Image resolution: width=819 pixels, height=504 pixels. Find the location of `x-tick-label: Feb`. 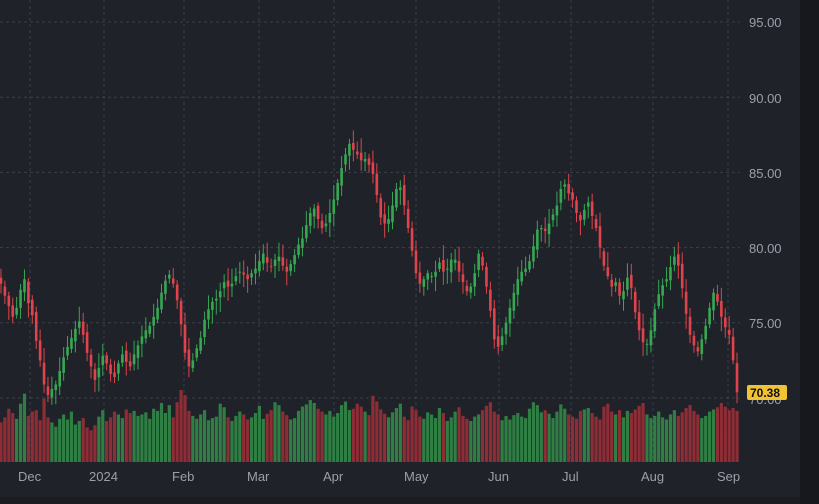

x-tick-label: Feb is located at coordinates (183, 476).